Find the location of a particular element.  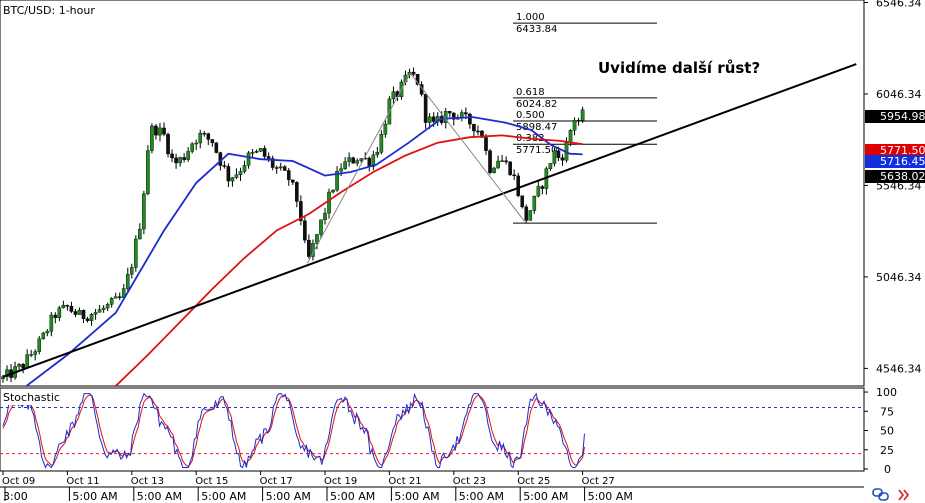

date-label: Oct 25 is located at coordinates (533, 481).